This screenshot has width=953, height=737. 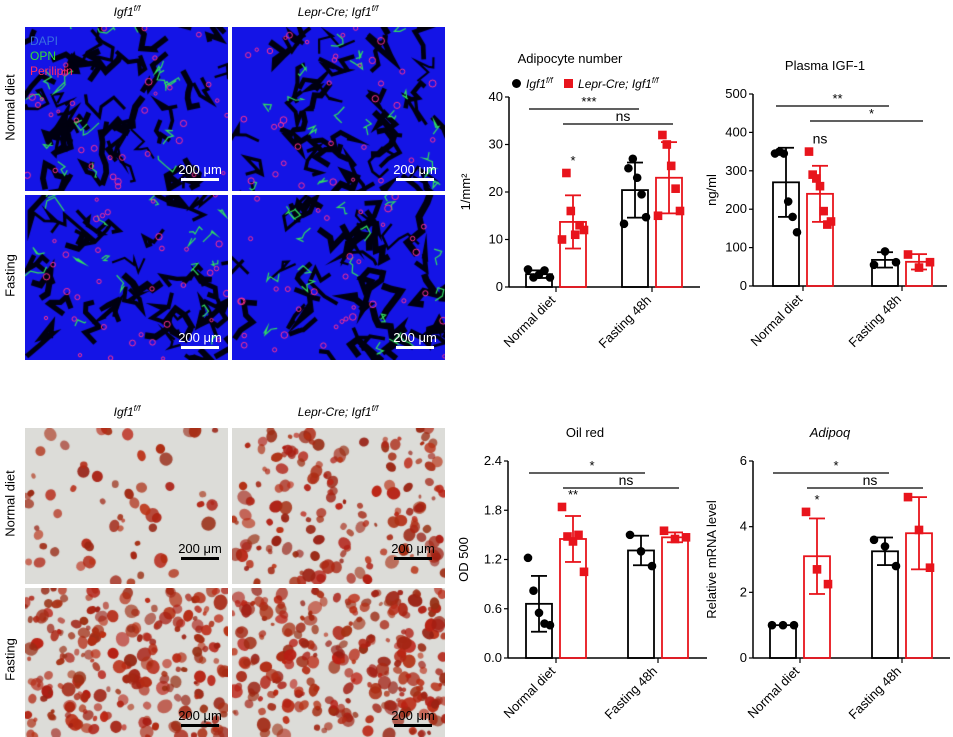 What do you see at coordinates (711, 559) in the screenshot?
I see `y-axis-label: Relative mRNA level` at bounding box center [711, 559].